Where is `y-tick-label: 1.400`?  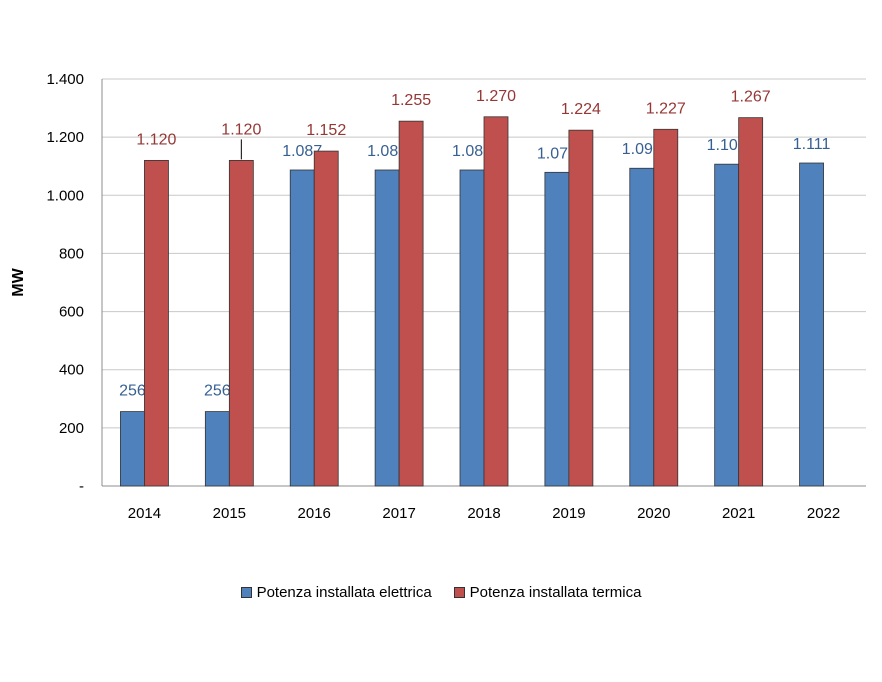 y-tick-label: 1.400 is located at coordinates (65, 79).